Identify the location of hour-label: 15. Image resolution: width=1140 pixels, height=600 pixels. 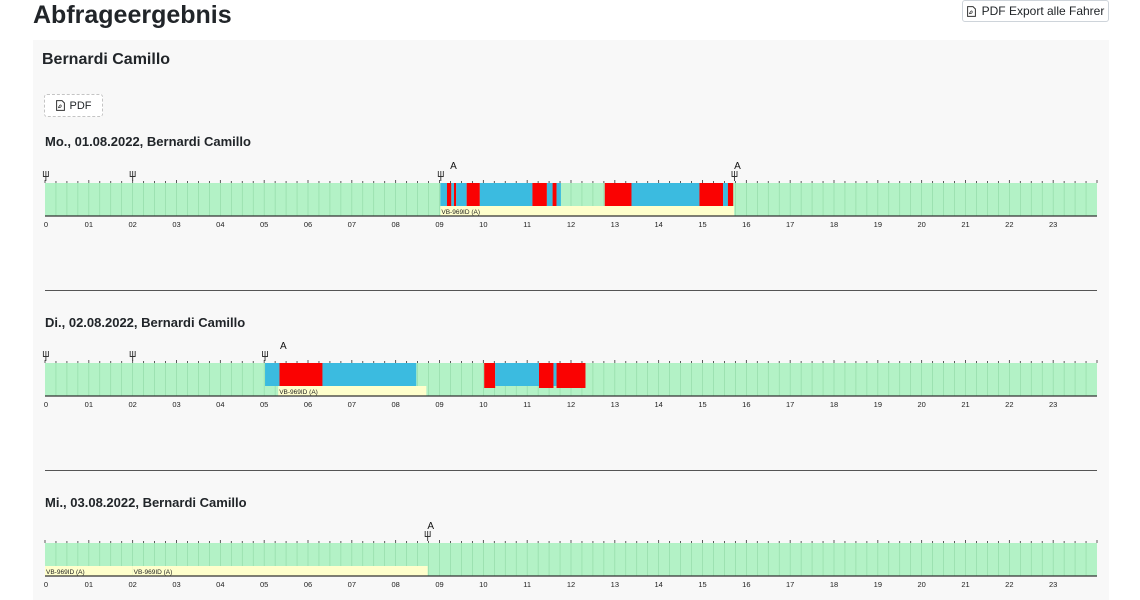
(702, 584).